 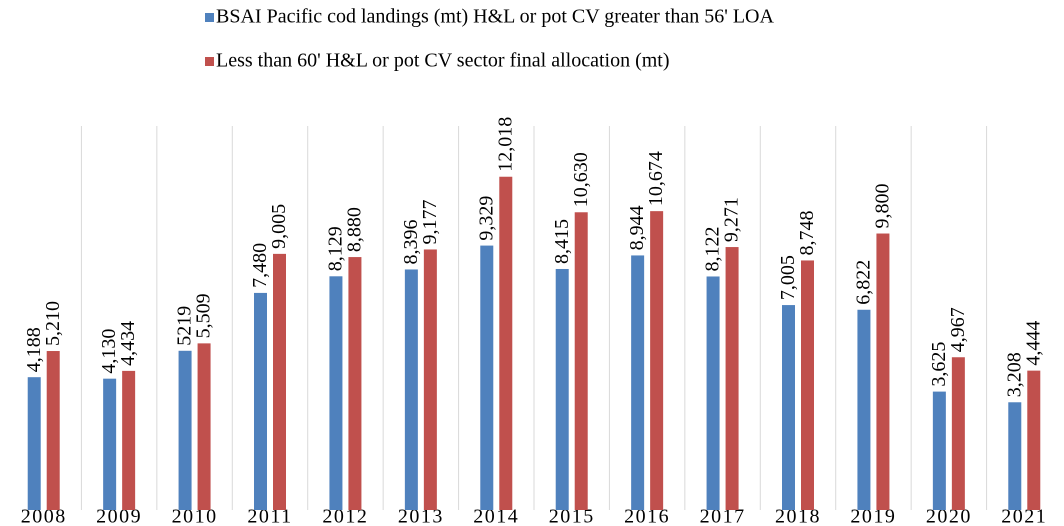 I want to click on x-tick-label: 2019, so click(x=873, y=516).